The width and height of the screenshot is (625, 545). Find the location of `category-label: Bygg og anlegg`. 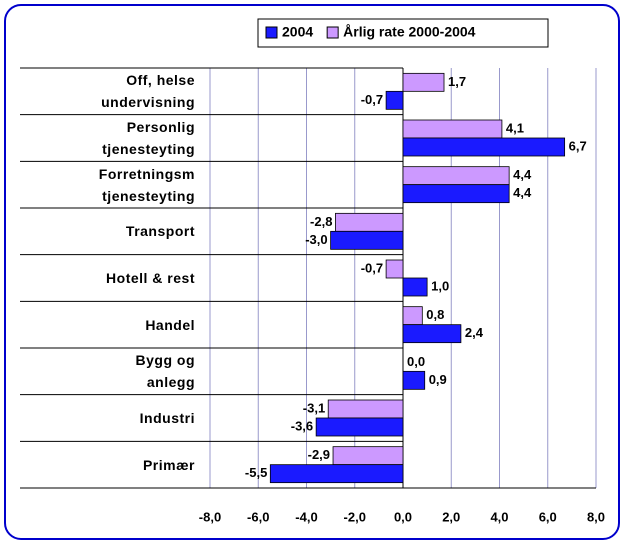

category-label: Bygg og anlegg is located at coordinates (165, 371).